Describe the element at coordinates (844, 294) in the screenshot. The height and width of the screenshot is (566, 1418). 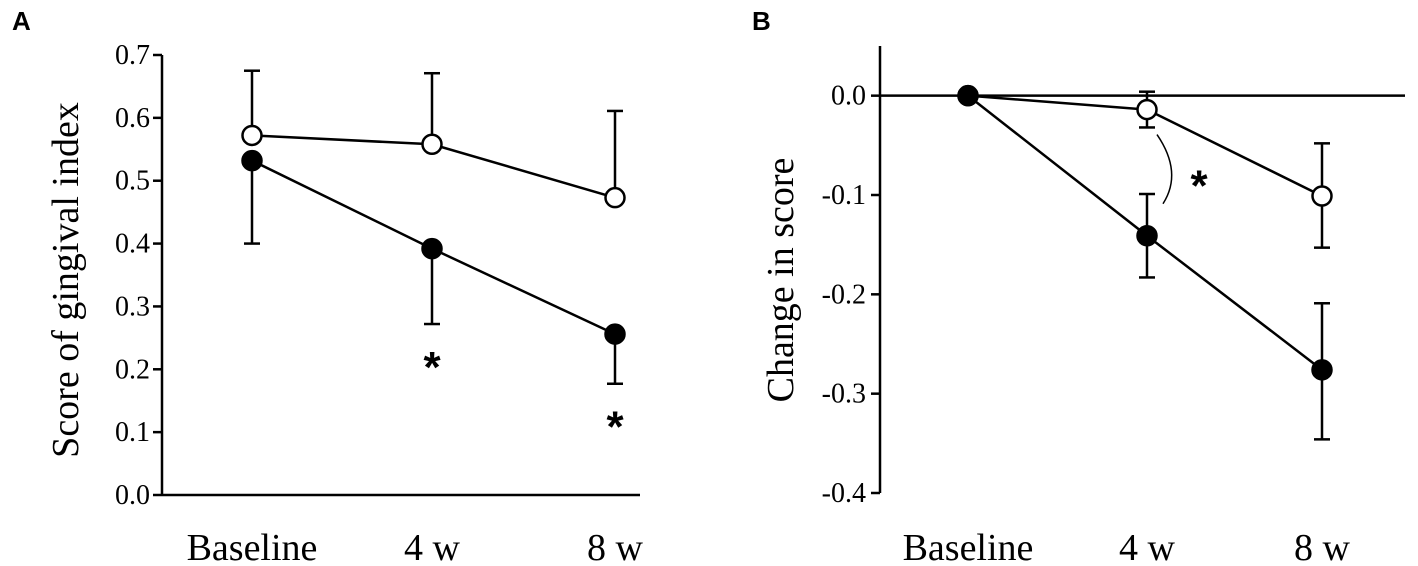
I see `y-tick-label: -0.2` at that location.